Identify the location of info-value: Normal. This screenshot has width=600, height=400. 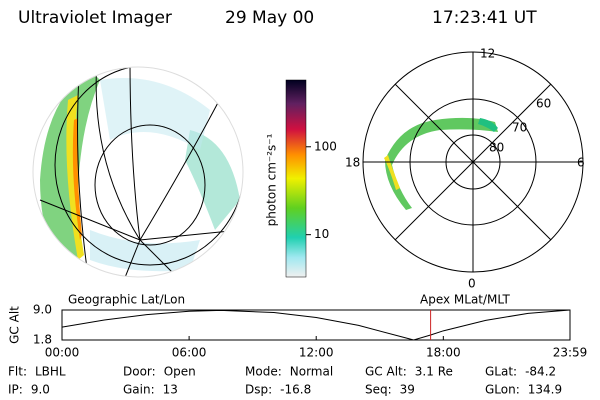
(311, 372).